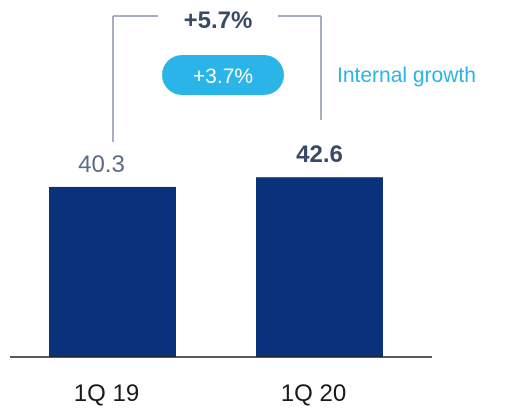  What do you see at coordinates (106, 393) in the screenshot?
I see `category-label-1q-19: 1Q 19` at bounding box center [106, 393].